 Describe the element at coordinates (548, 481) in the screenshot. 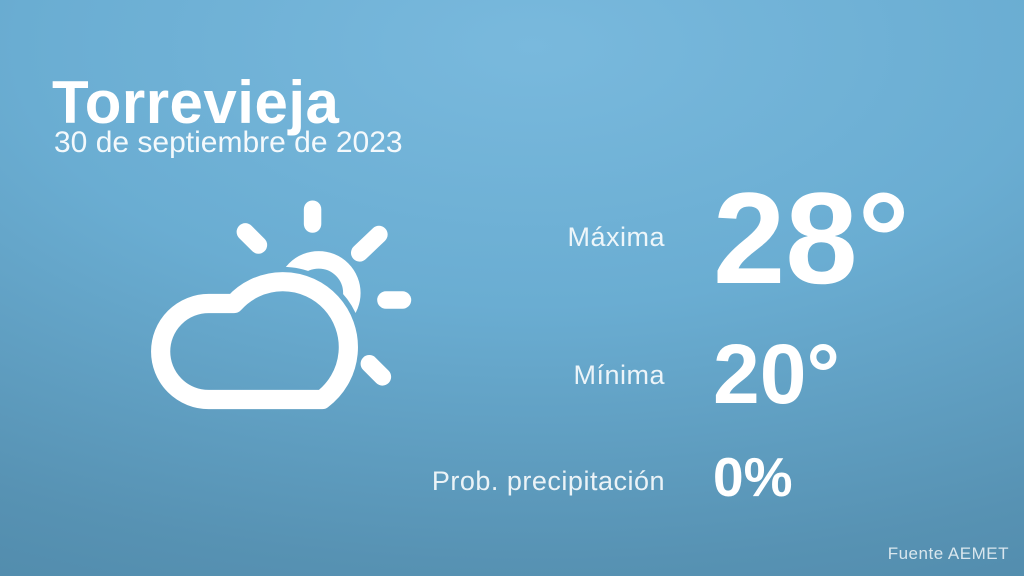

I see `precipitation-label: Prob. precipitación` at that location.